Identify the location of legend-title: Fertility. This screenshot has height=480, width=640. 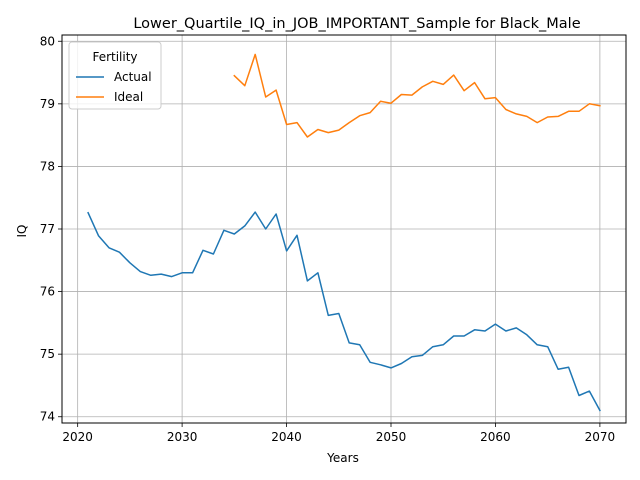
(114, 57).